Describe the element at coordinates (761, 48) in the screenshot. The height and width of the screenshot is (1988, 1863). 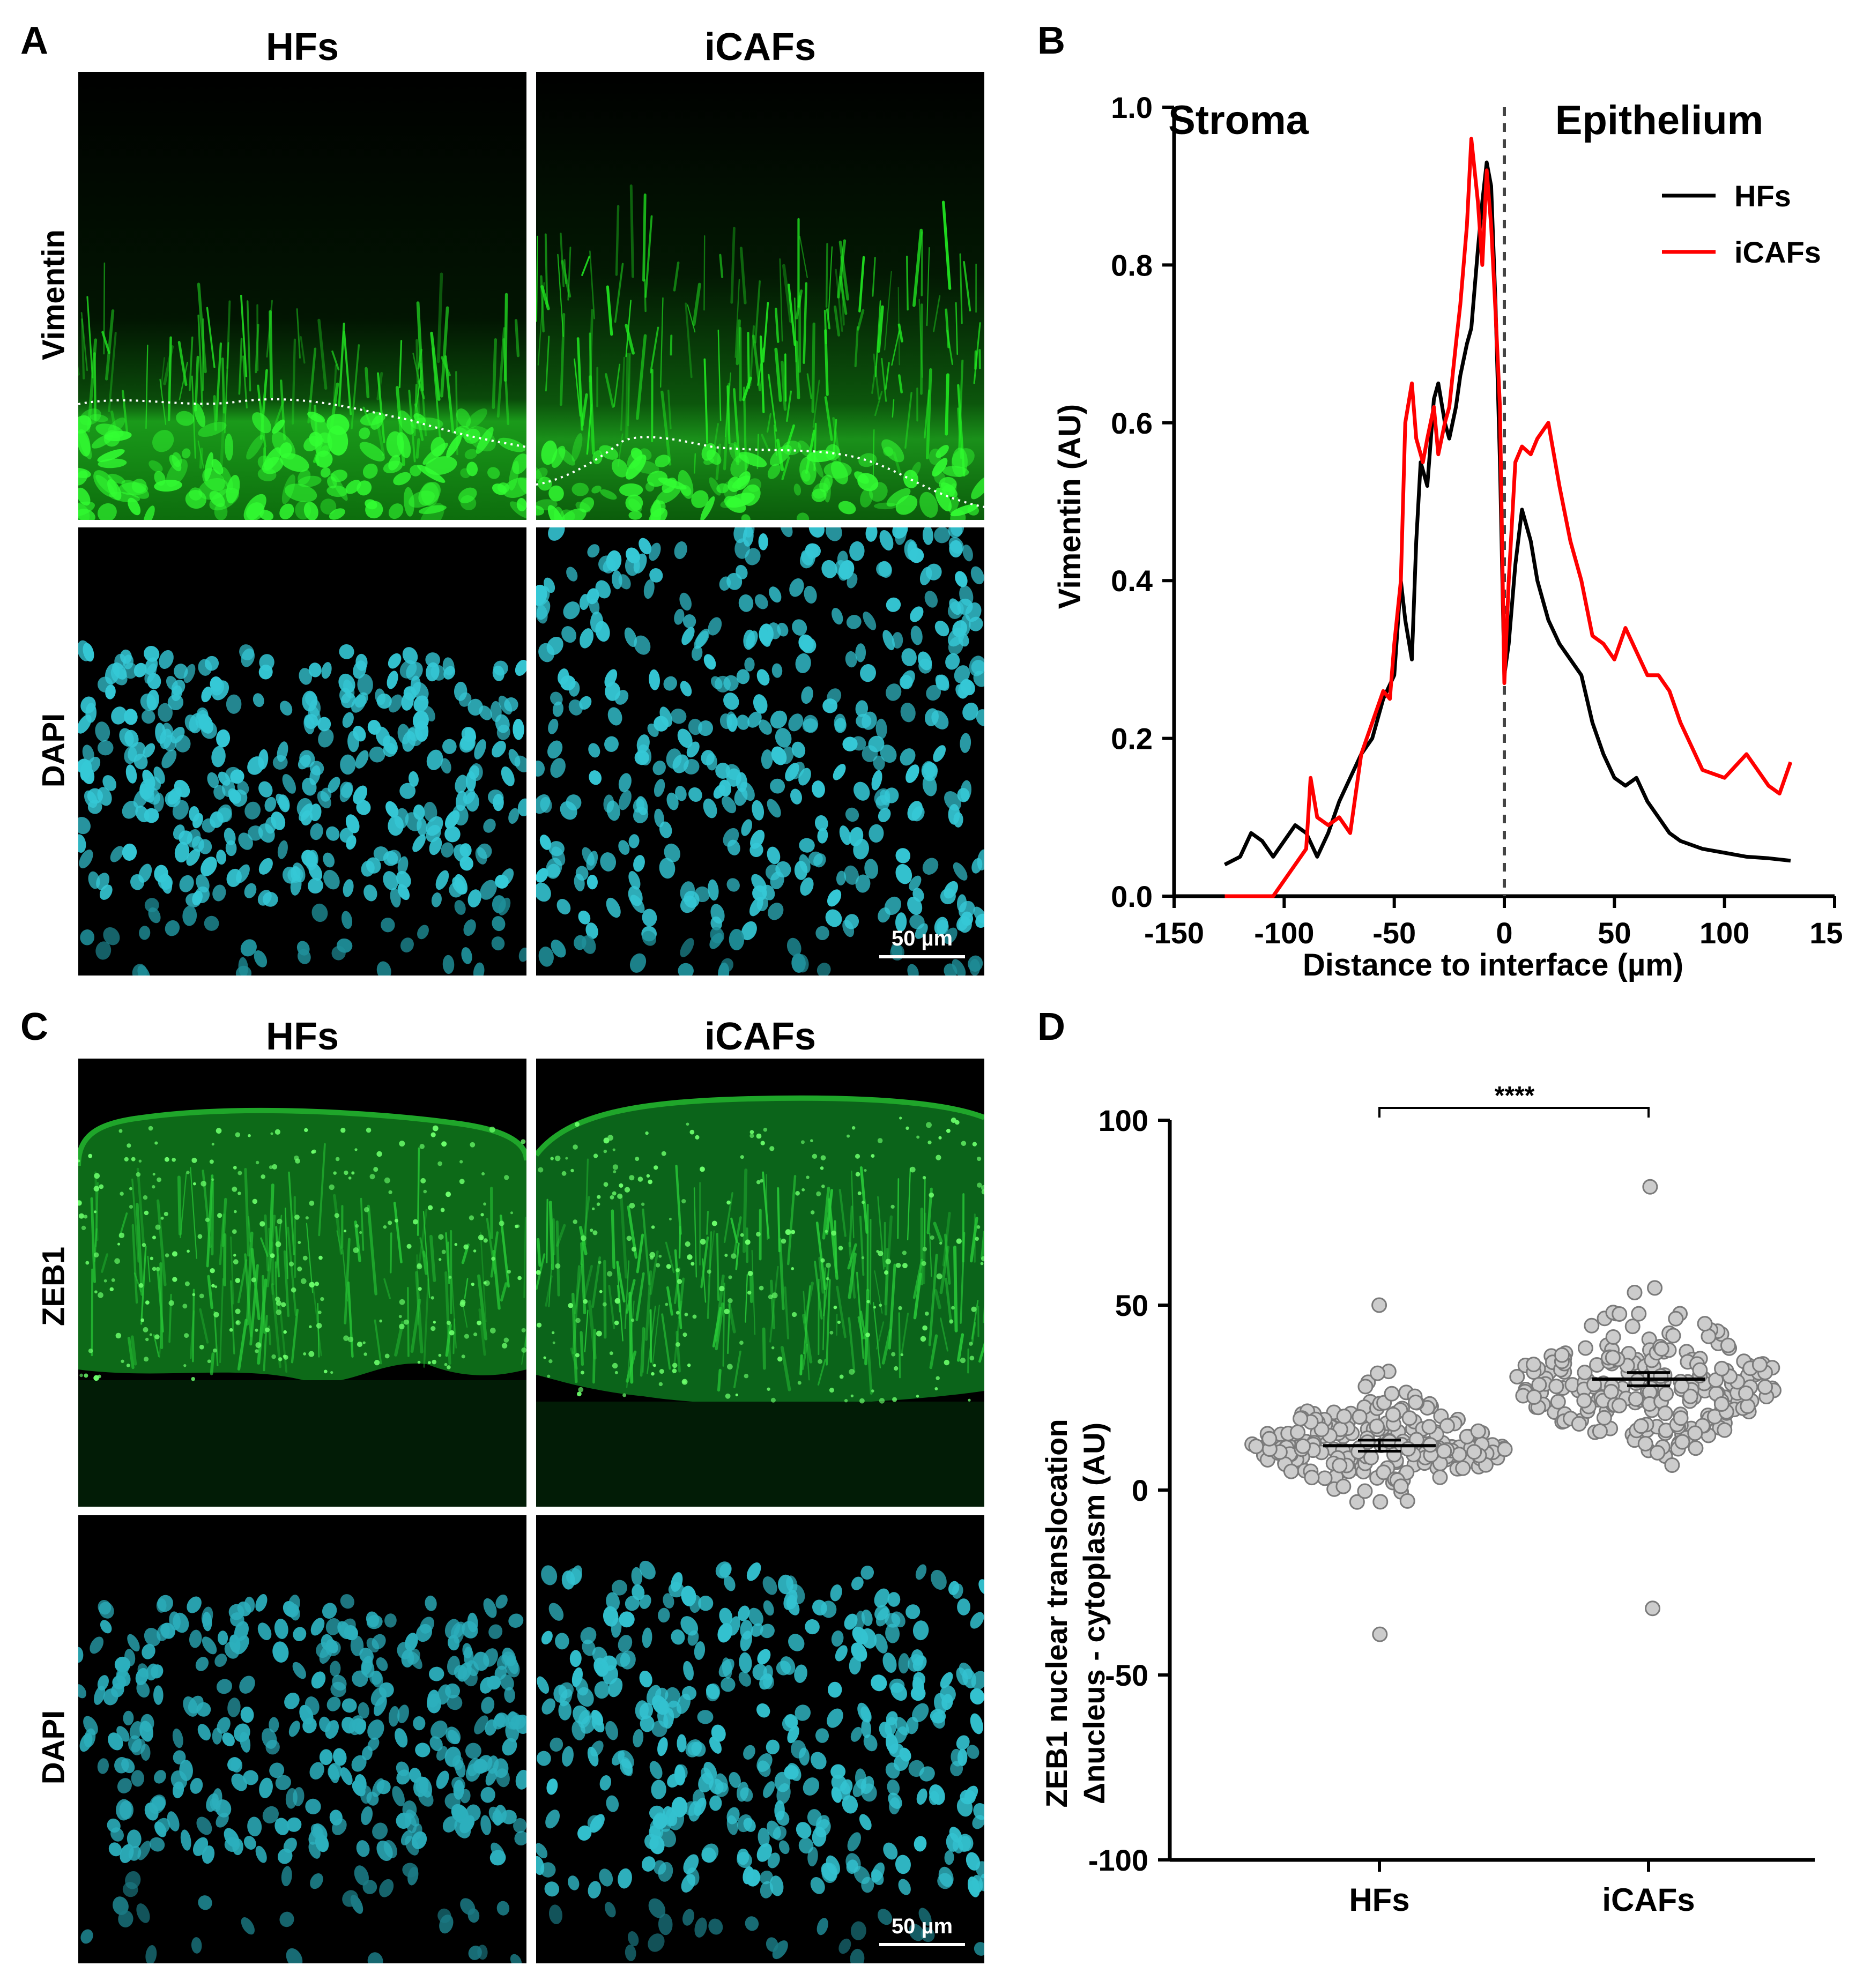
I see `panel-a-title-icafs: iCAFs` at that location.